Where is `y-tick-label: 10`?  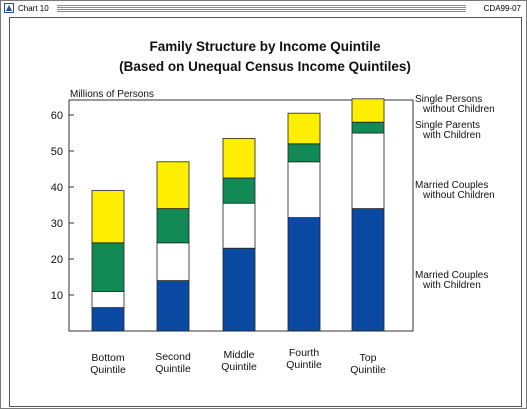
y-tick-label: 10 is located at coordinates (57, 296).